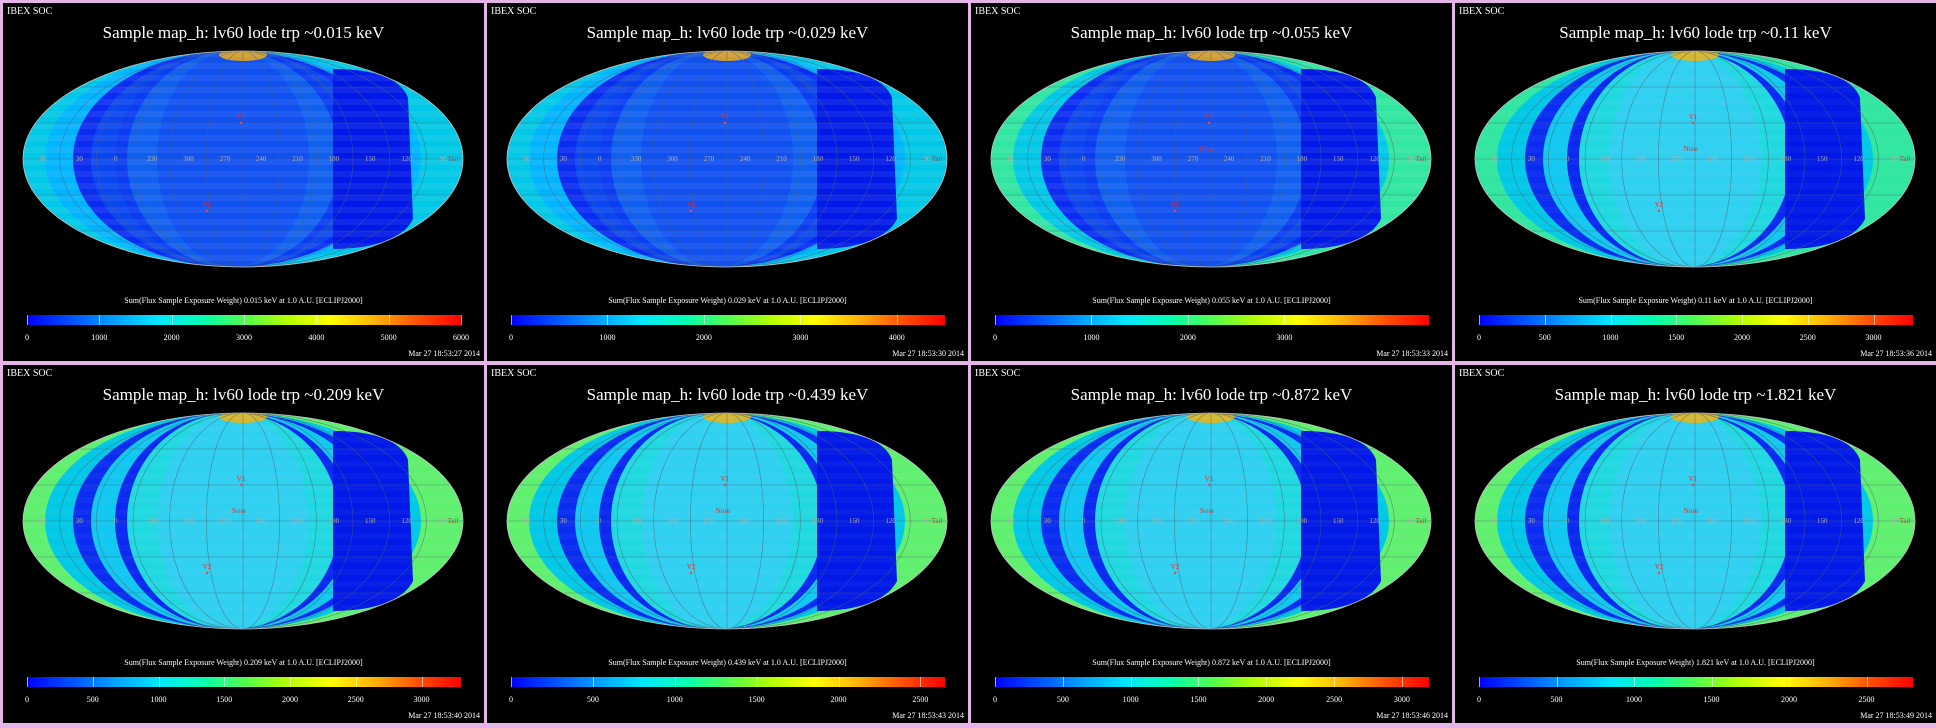 The width and height of the screenshot is (1936, 728). What do you see at coordinates (1198, 699) in the screenshot?
I see `colorbar-tick-label: 1500` at bounding box center [1198, 699].